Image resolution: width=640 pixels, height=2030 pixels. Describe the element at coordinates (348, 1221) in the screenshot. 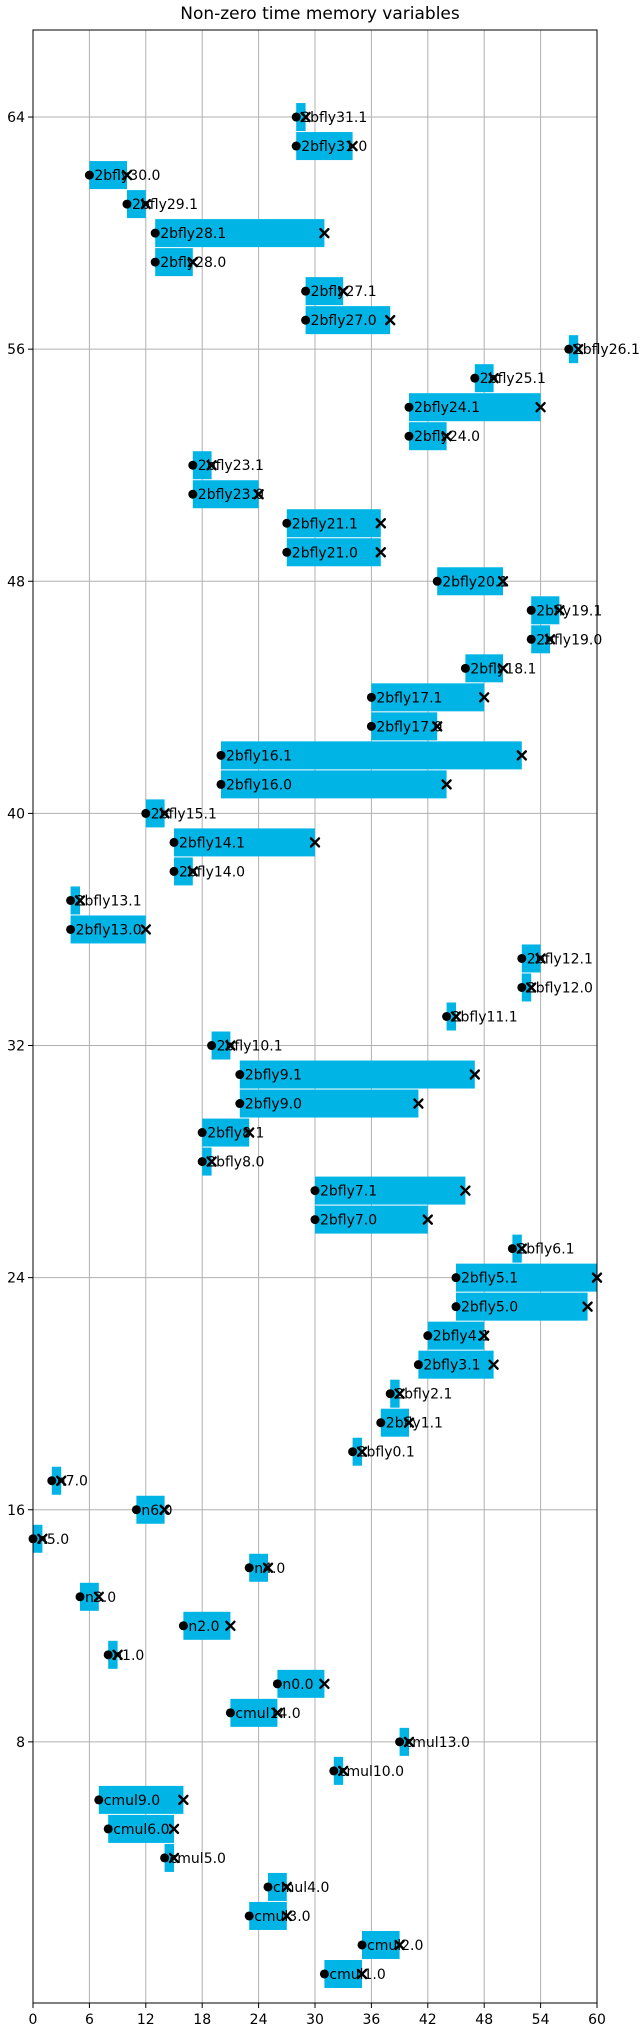

I see `interval-label: 2bfly7.0` at that location.